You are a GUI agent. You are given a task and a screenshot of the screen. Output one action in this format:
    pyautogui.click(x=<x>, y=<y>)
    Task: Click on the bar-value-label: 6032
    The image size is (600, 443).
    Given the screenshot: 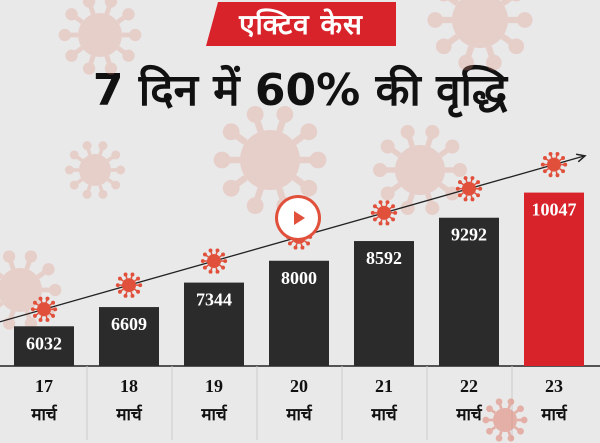 What is the action you would take?
    pyautogui.click(x=44, y=343)
    